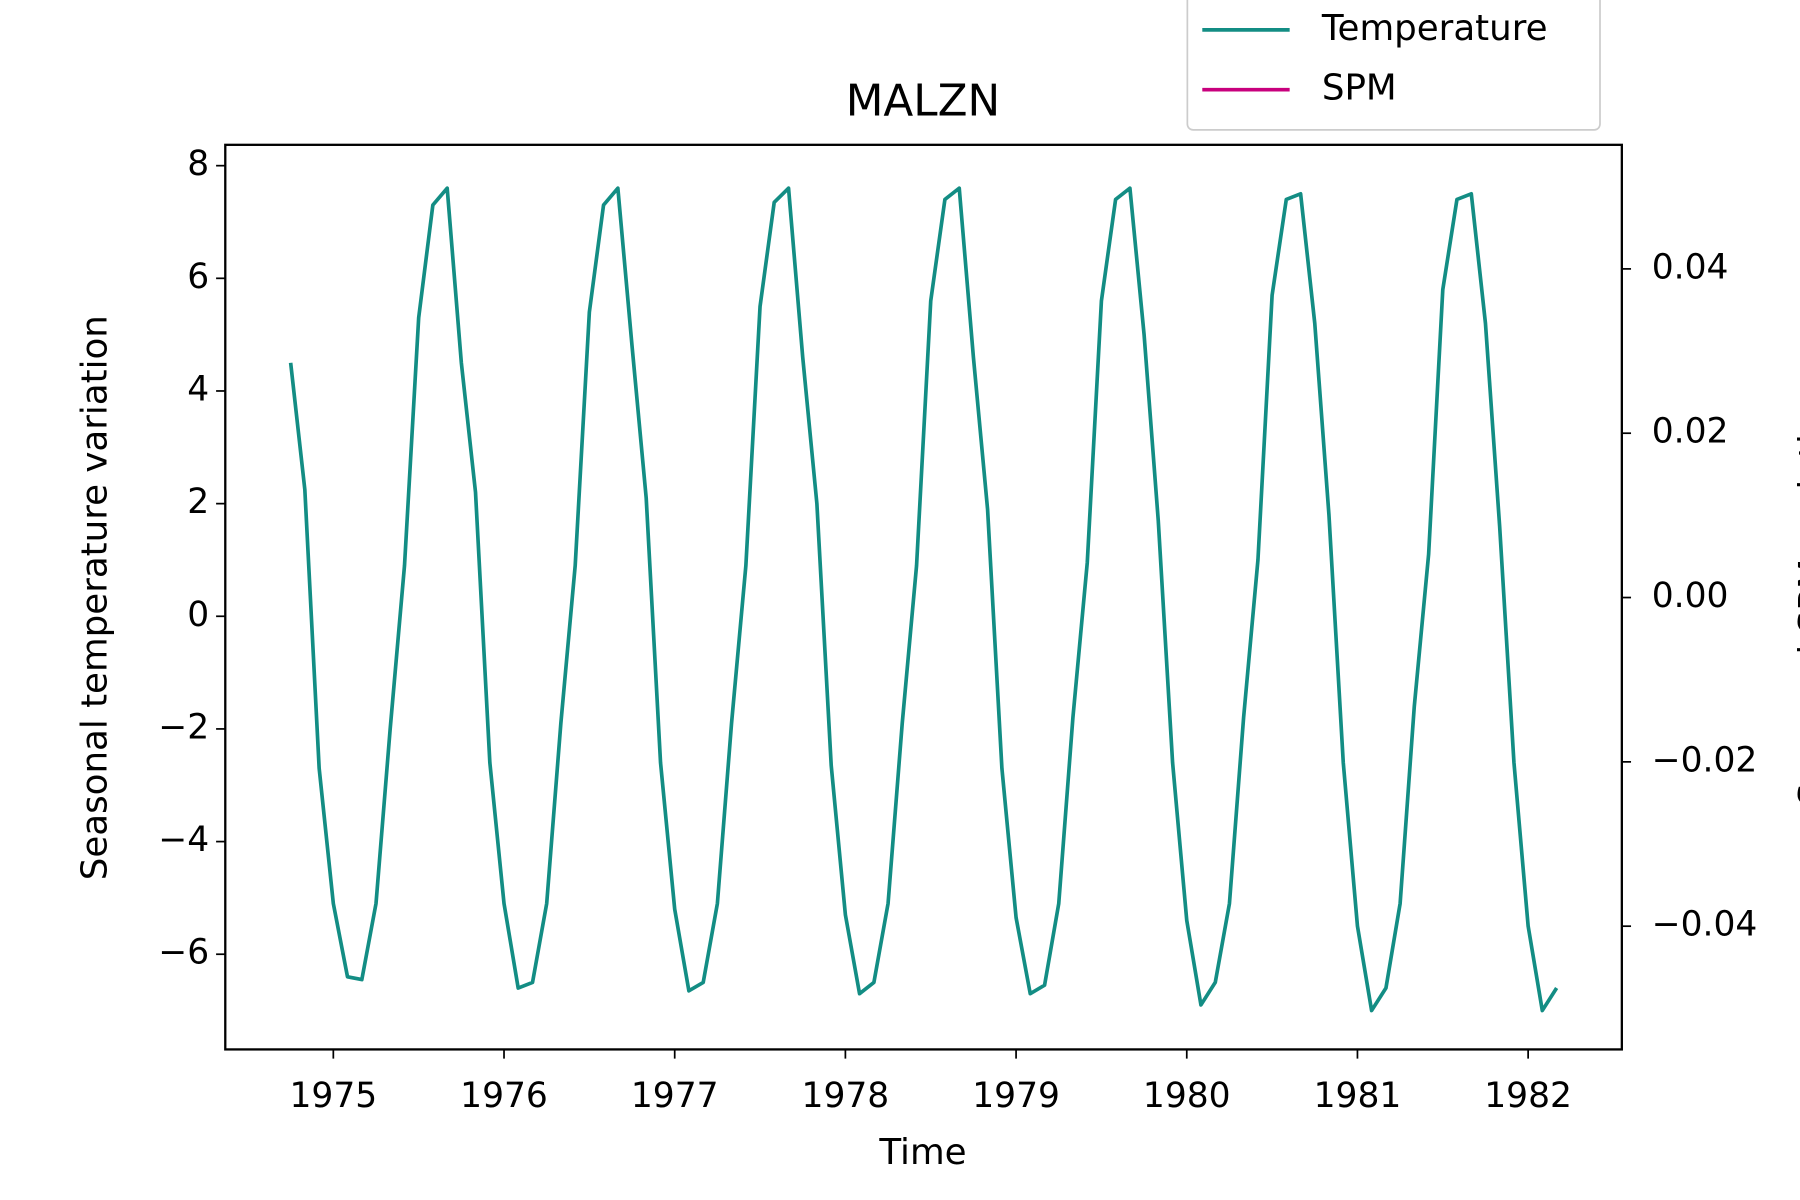  Describe the element at coordinates (183, 840) in the screenshot. I see `y-tick-label: −4` at that location.